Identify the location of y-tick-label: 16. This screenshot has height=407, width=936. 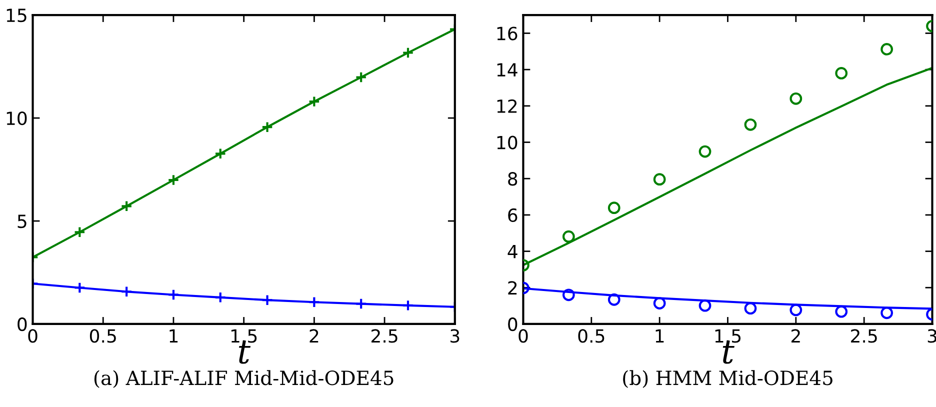
(507, 33).